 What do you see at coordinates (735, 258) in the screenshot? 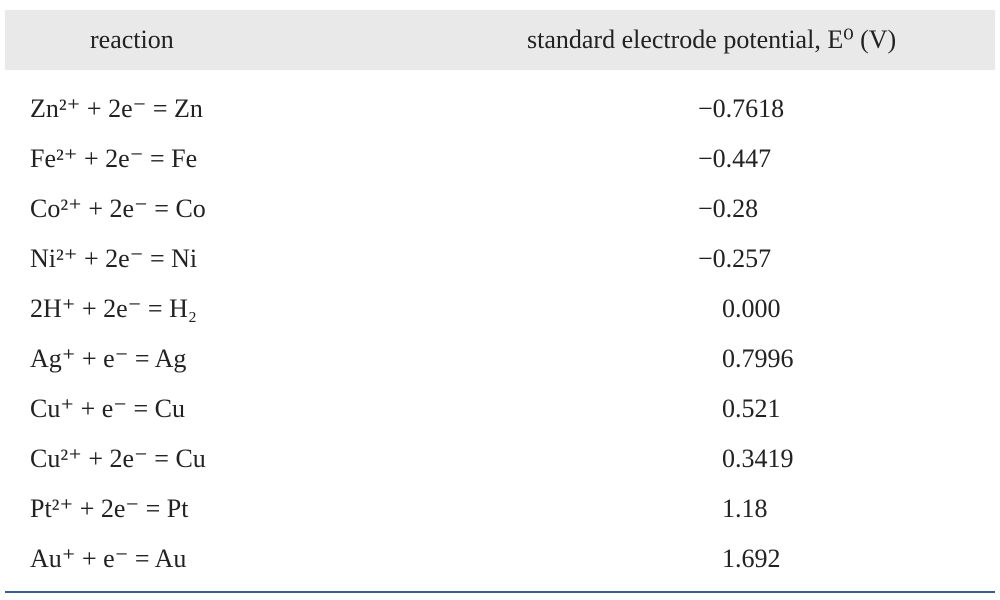
I see `potential-cell: −0.257` at bounding box center [735, 258].